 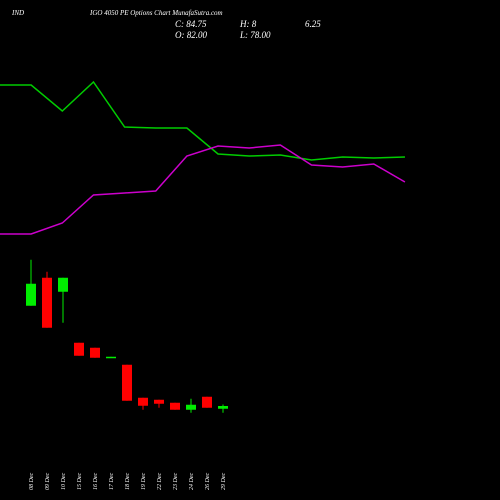 I want to click on x-tick-label: 23 Dec, so click(x=176, y=481).